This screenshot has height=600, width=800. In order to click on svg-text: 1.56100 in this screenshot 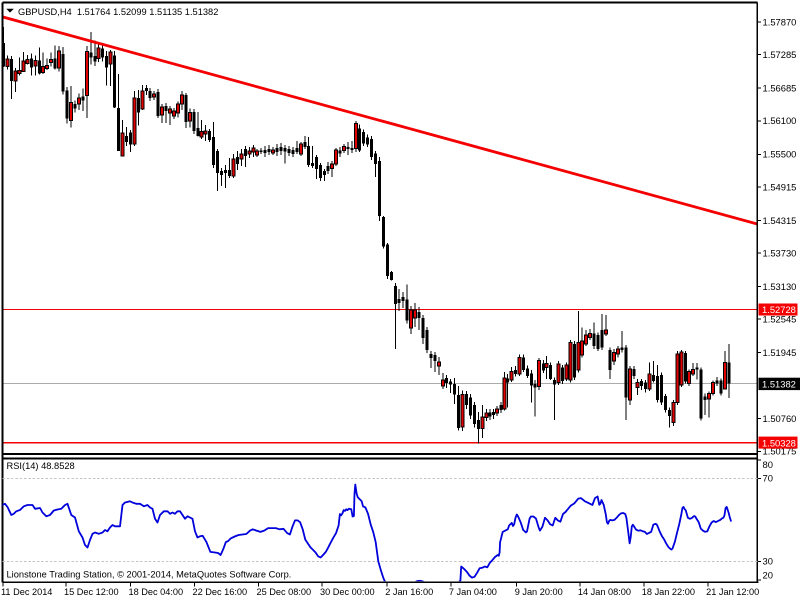, I will do `click(780, 120)`.